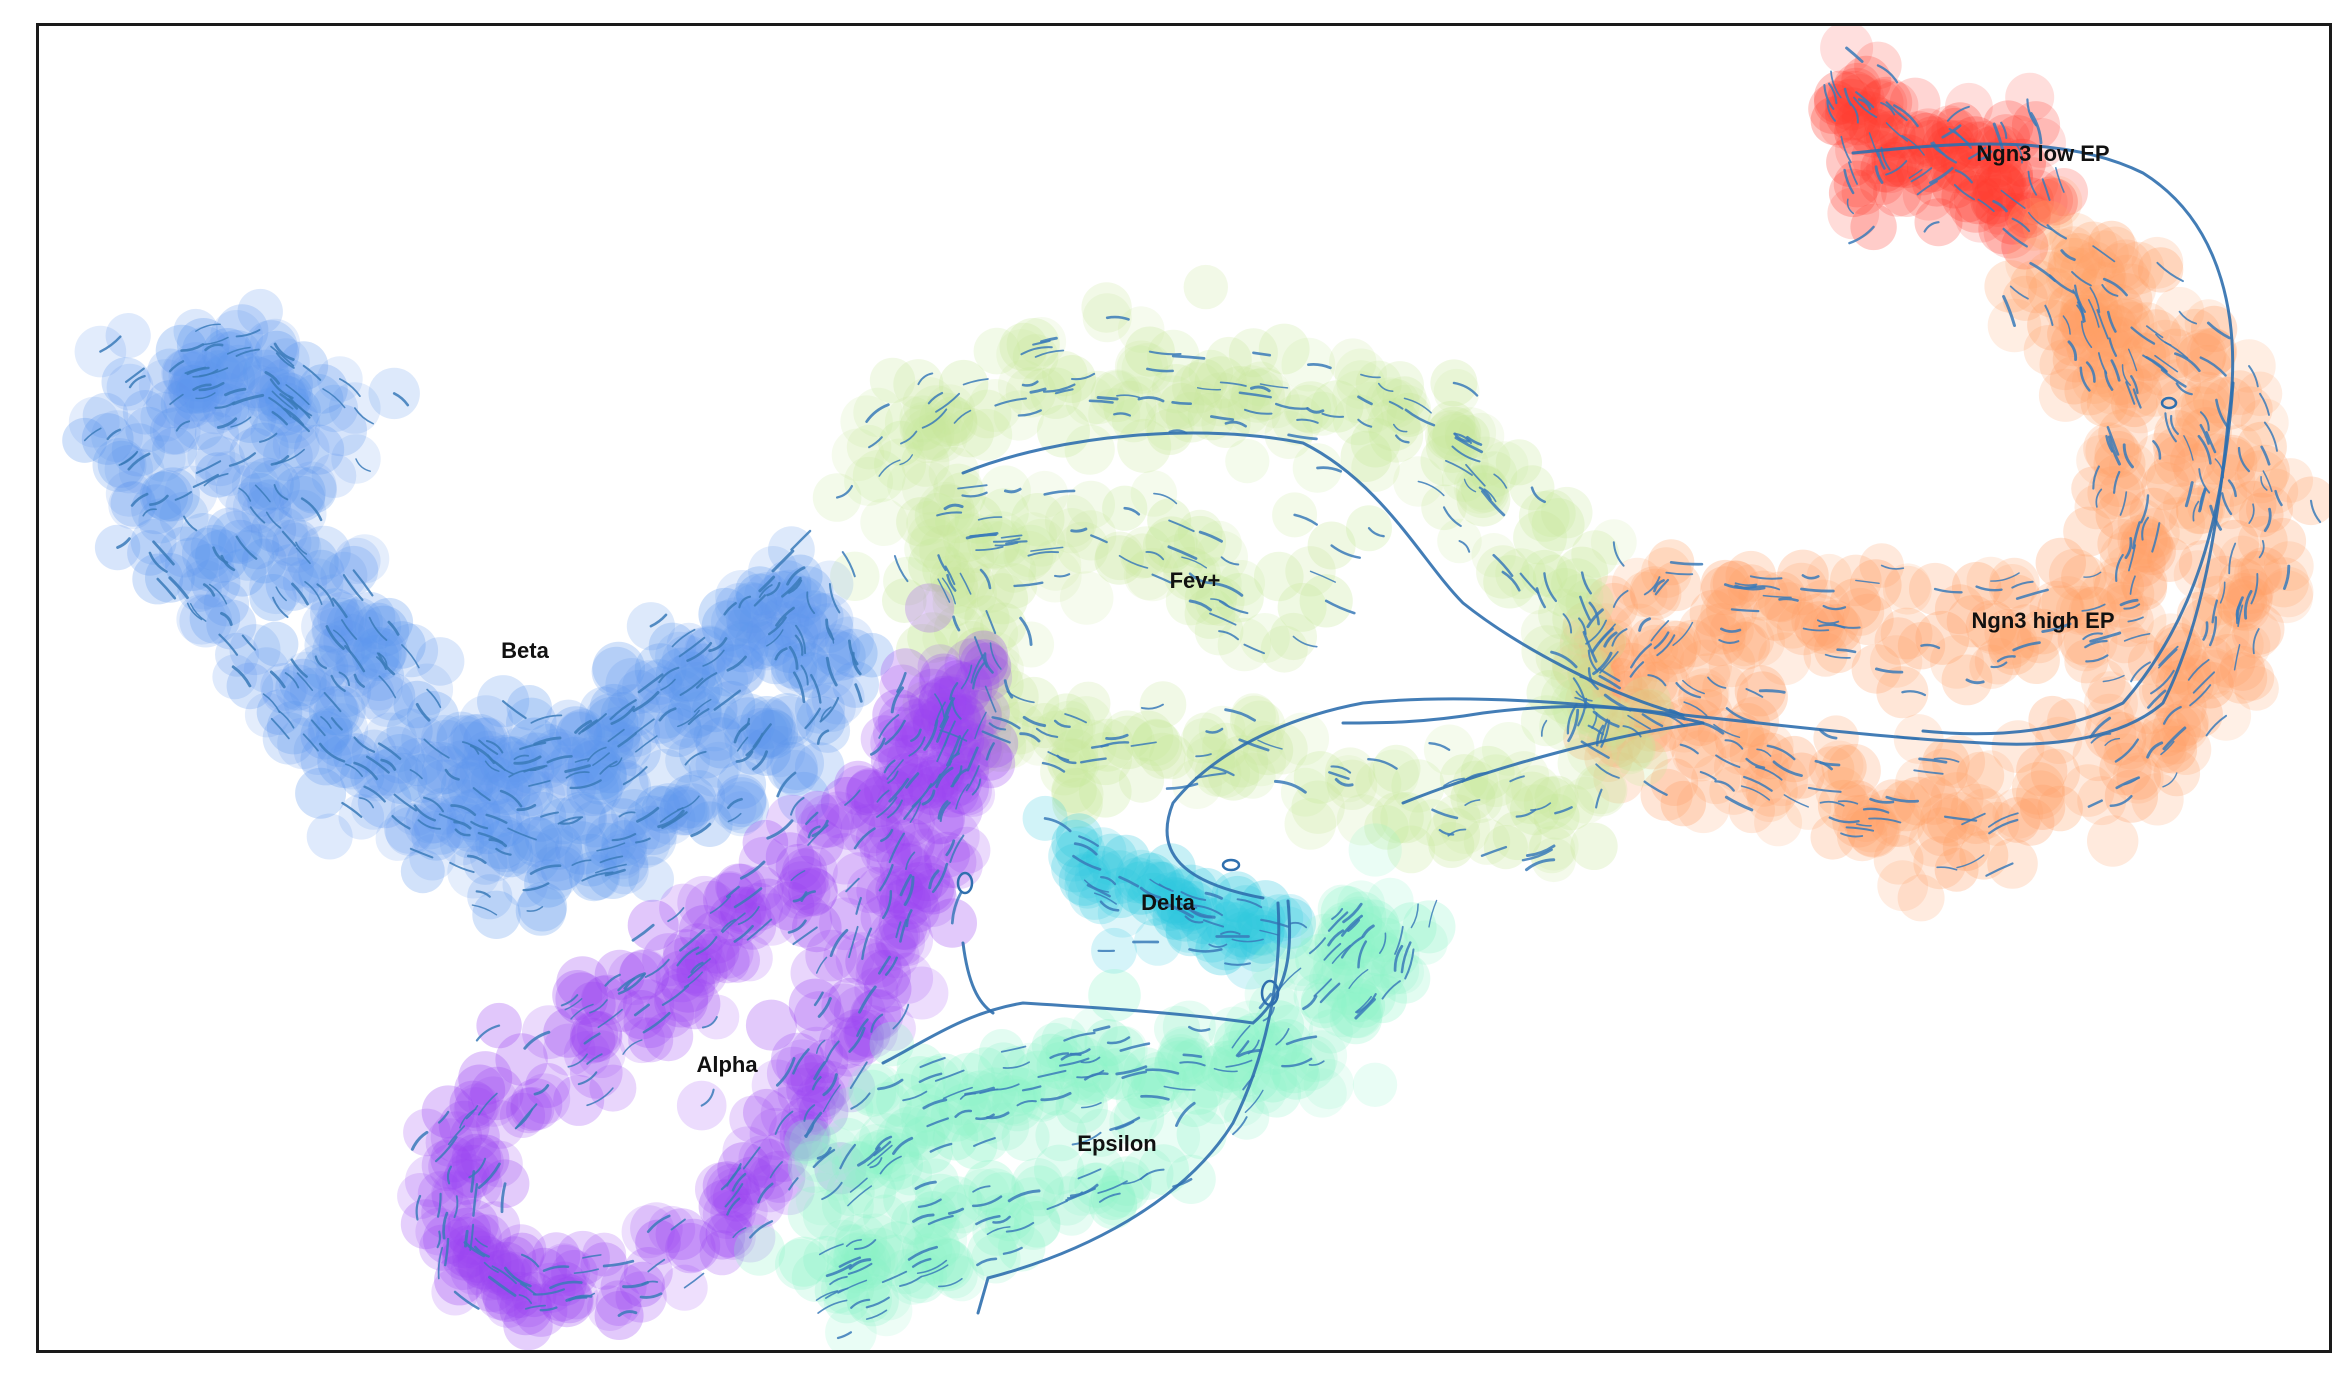 Image resolution: width=2347 pixels, height=1387 pixels. I want to click on cluster-alpha, so click(708, 966).